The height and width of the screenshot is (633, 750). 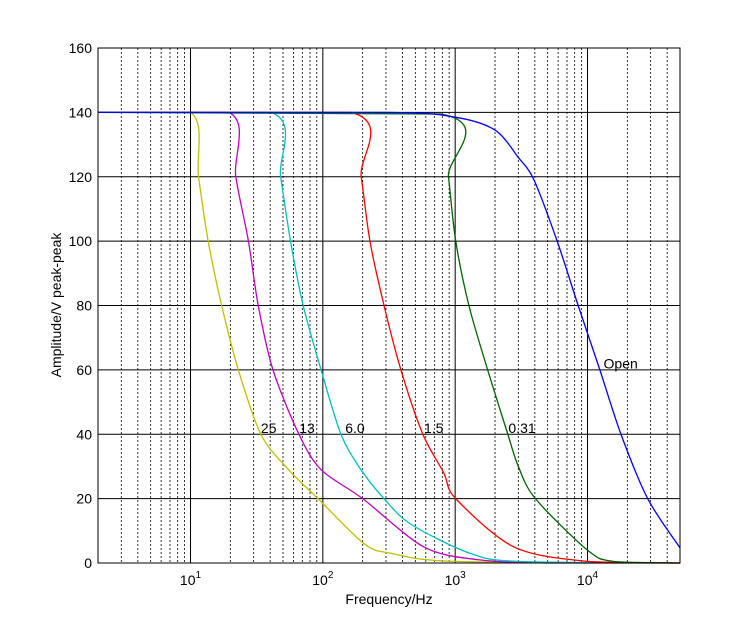 What do you see at coordinates (388, 599) in the screenshot?
I see `x-axis-label: Frequency/Hz` at bounding box center [388, 599].